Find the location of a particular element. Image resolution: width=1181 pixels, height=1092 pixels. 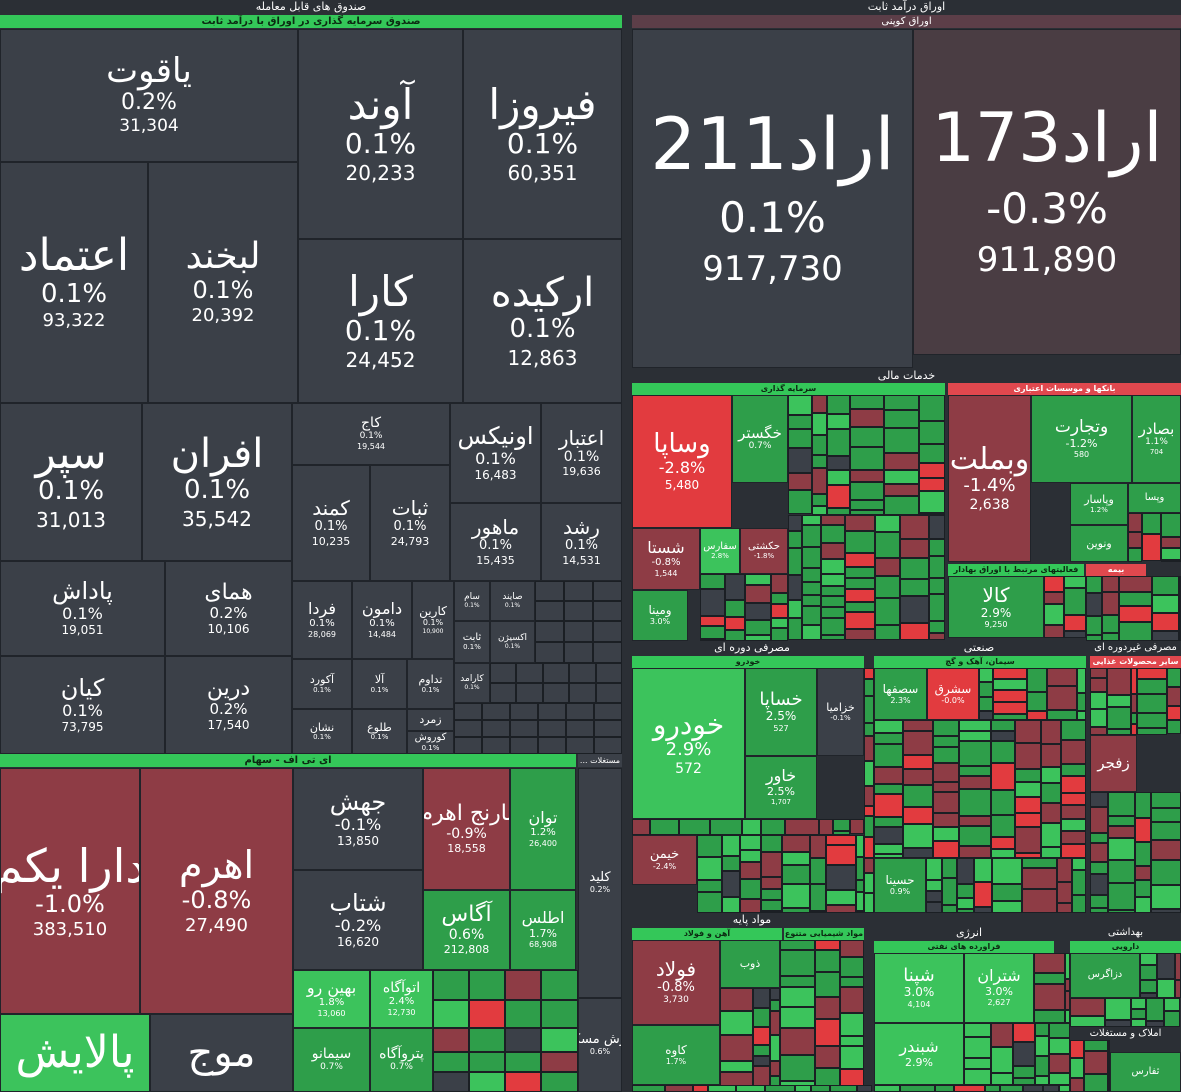

etf-tile: نارنج اهرم -0.9% 18,558 is located at coordinates (466, 829).